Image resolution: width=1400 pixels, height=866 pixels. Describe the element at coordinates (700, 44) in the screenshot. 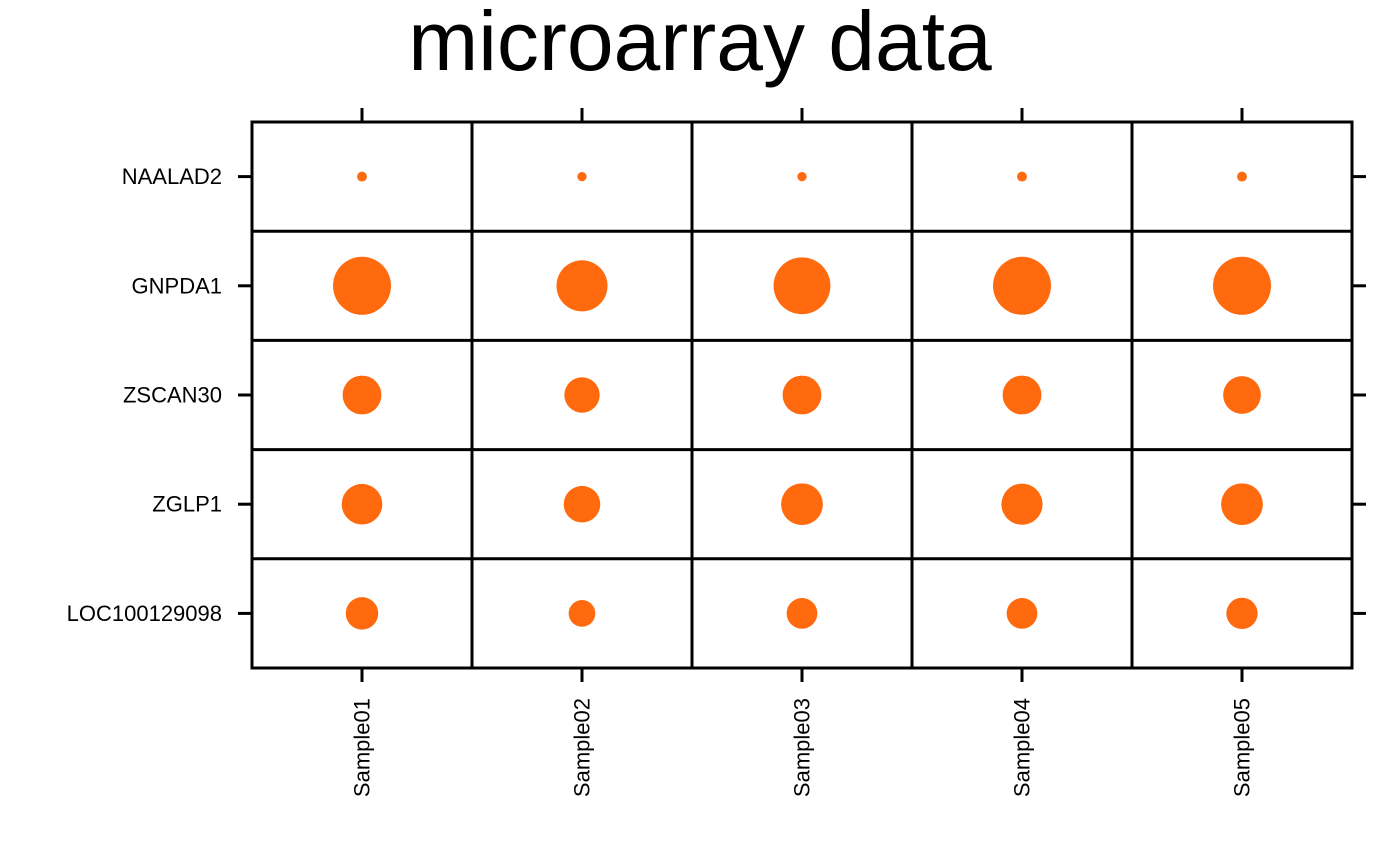

I see `chart-title: microarray data` at that location.